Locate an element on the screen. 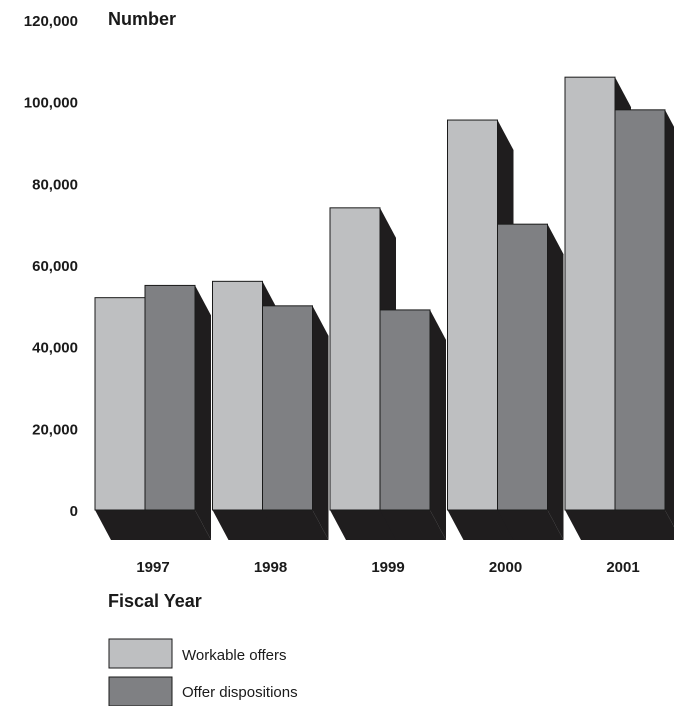 The width and height of the screenshot is (674, 711). y-tick-label: 120,000 is located at coordinates (51, 21).